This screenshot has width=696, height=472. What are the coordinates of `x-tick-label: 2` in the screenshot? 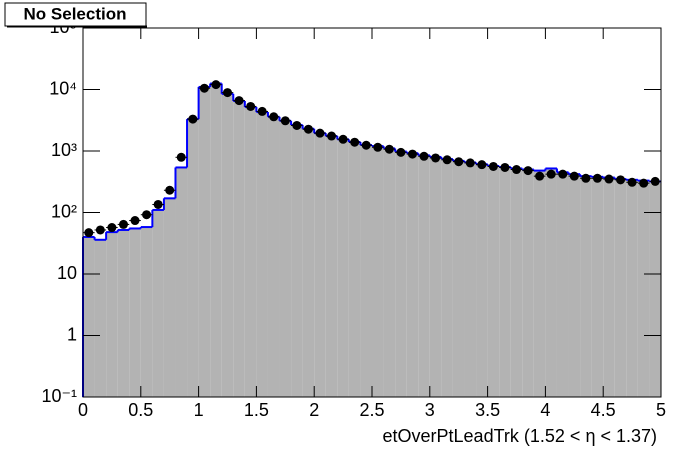 It's located at (314, 410).